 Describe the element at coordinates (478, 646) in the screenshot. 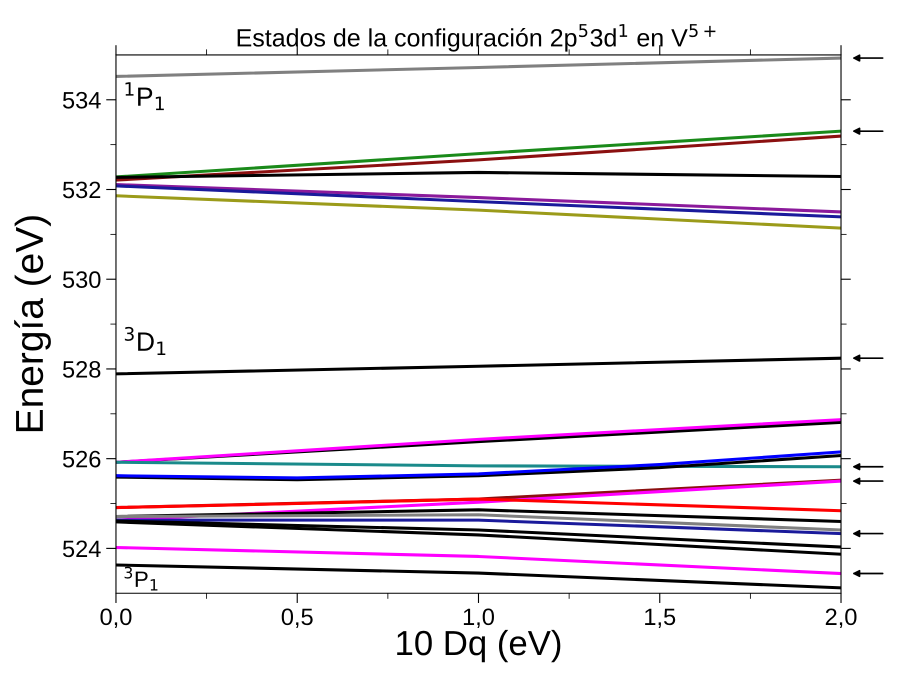

I see `x-axis-title: 10 Dq (eV)` at that location.